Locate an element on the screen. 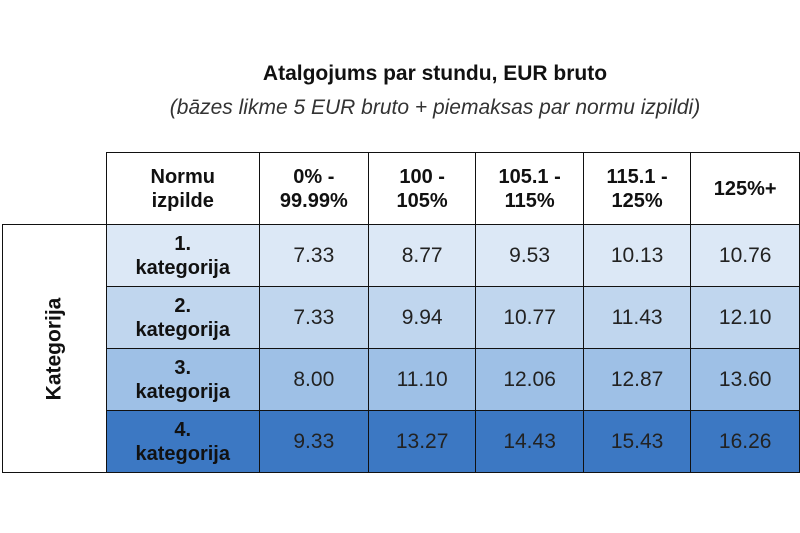 This screenshot has width=800, height=533. table-cell: 10.76 is located at coordinates (745, 255).